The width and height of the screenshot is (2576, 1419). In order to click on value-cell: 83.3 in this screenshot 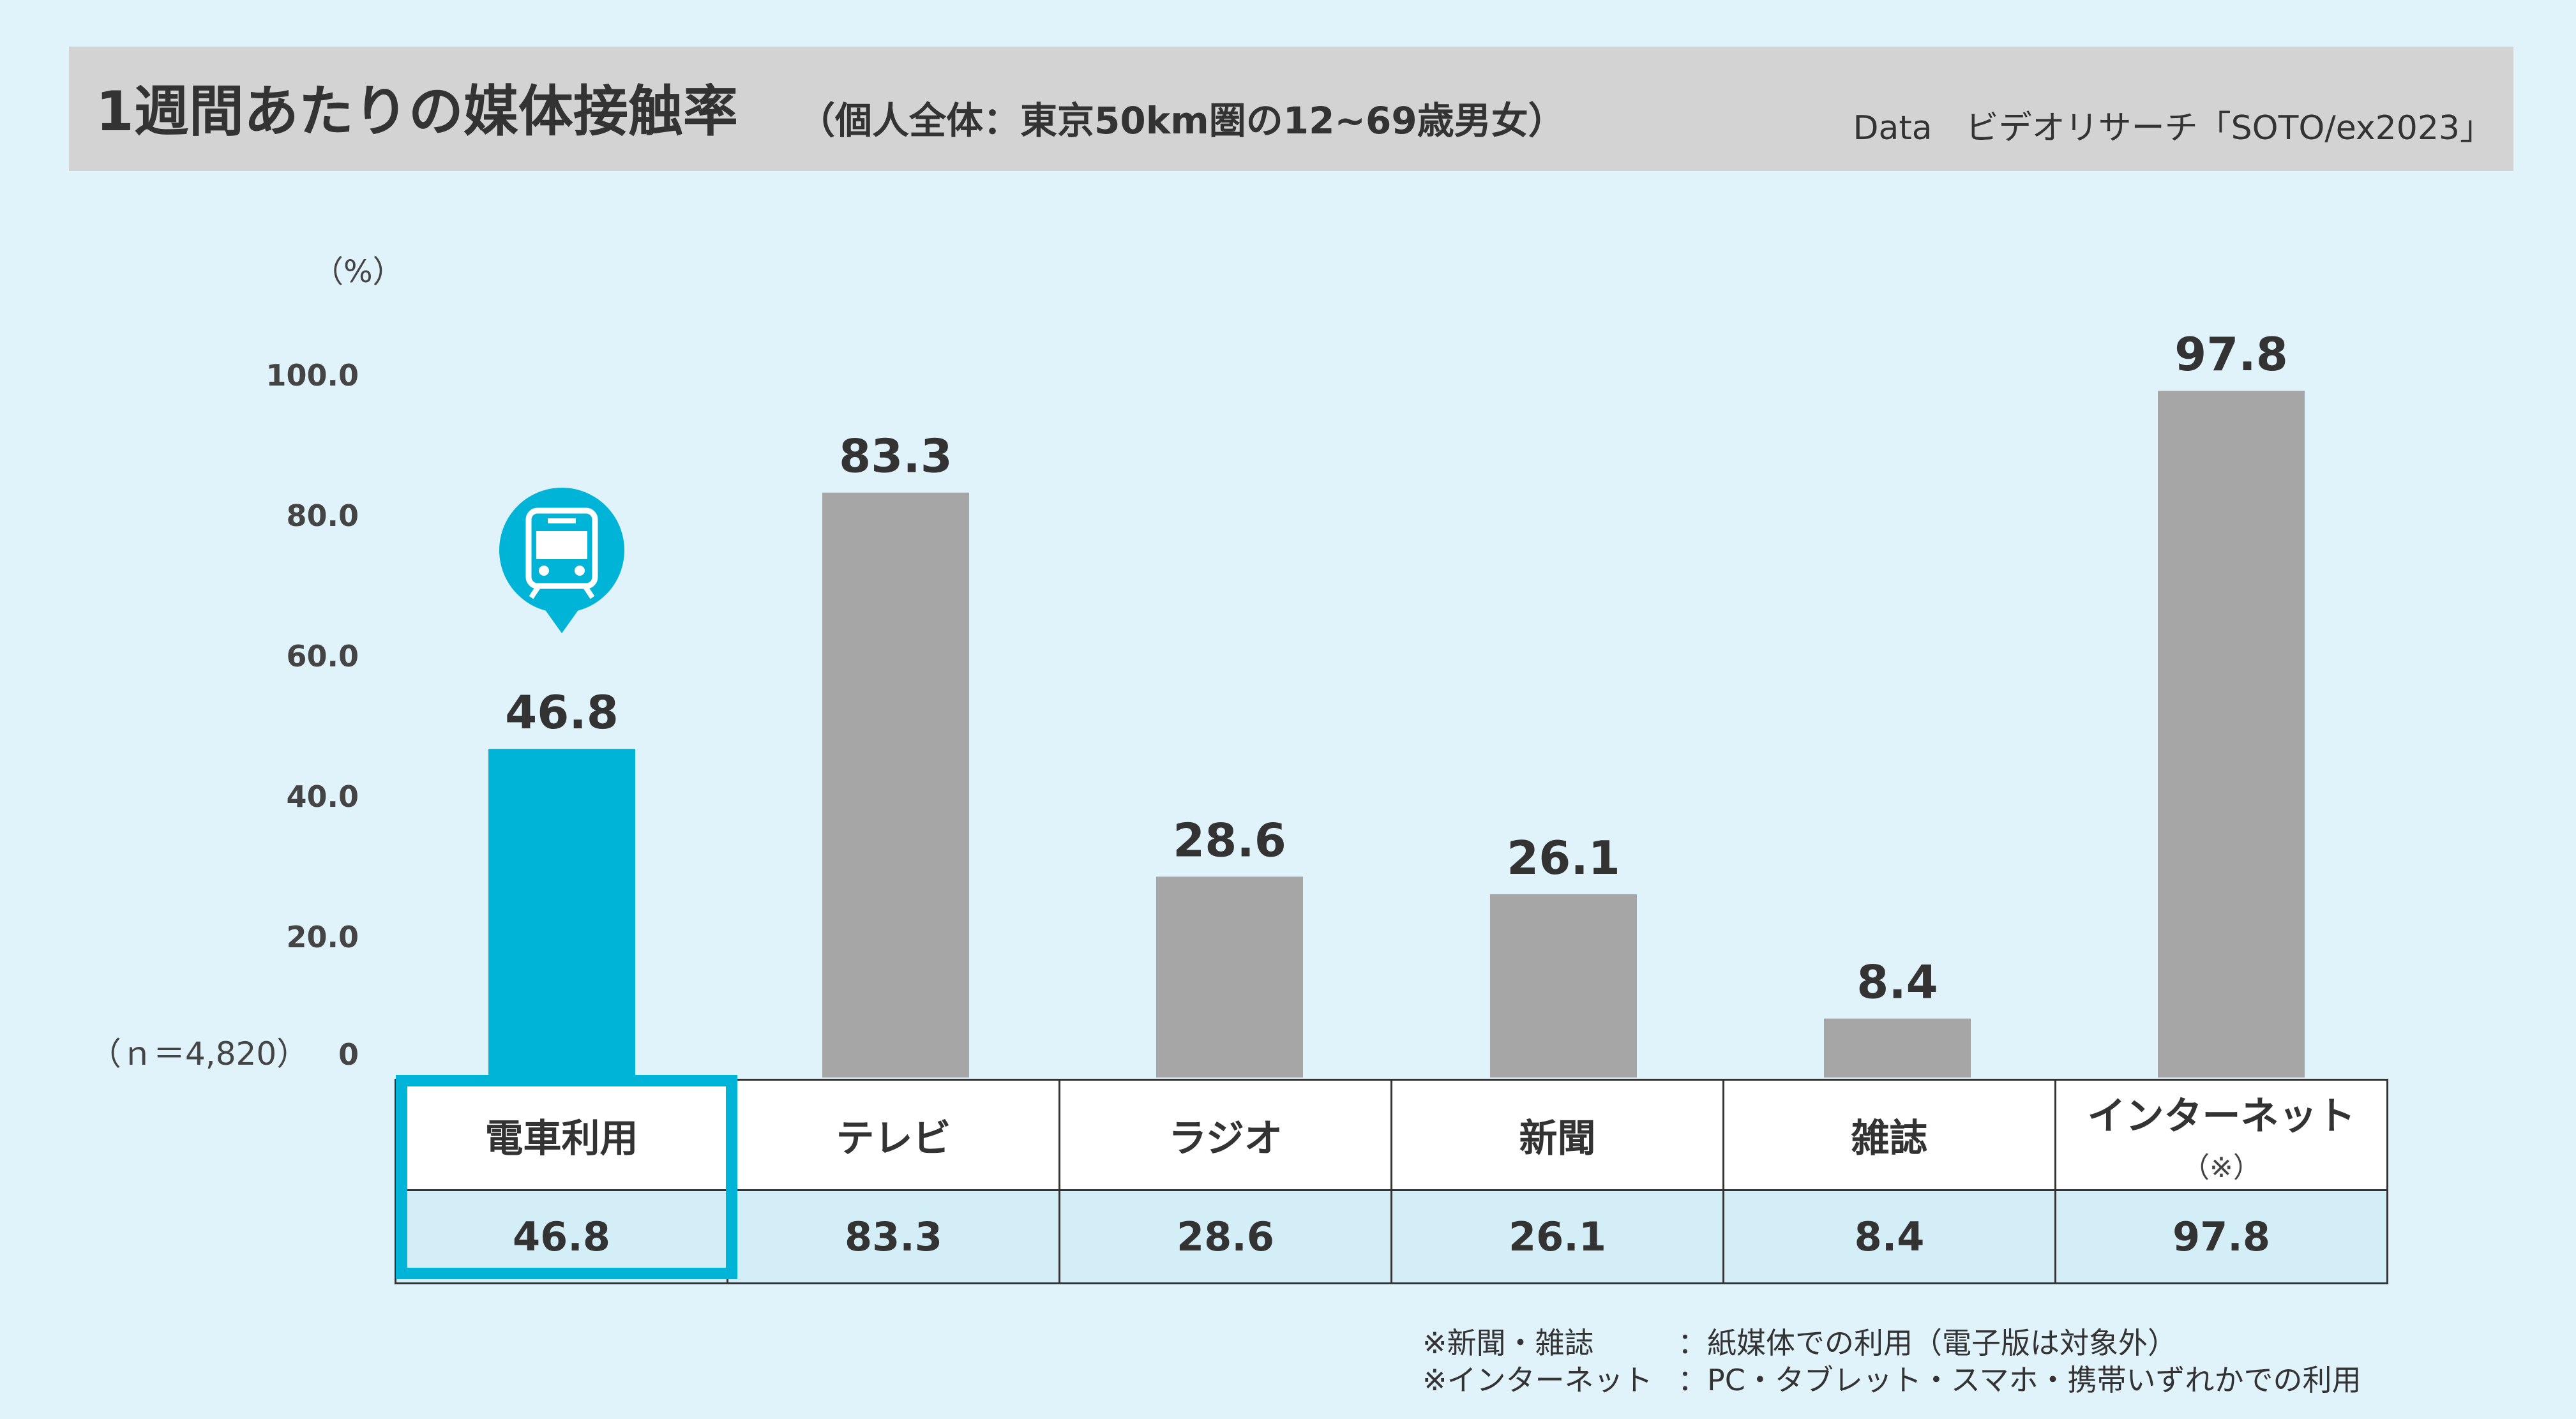, I will do `click(893, 1236)`.